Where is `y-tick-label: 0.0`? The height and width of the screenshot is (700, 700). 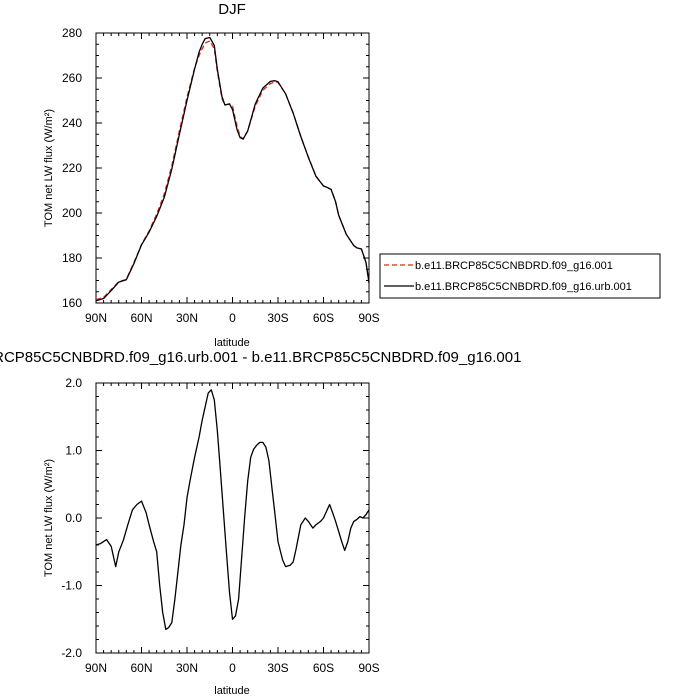
y-tick-label: 0.0 is located at coordinates (73, 518).